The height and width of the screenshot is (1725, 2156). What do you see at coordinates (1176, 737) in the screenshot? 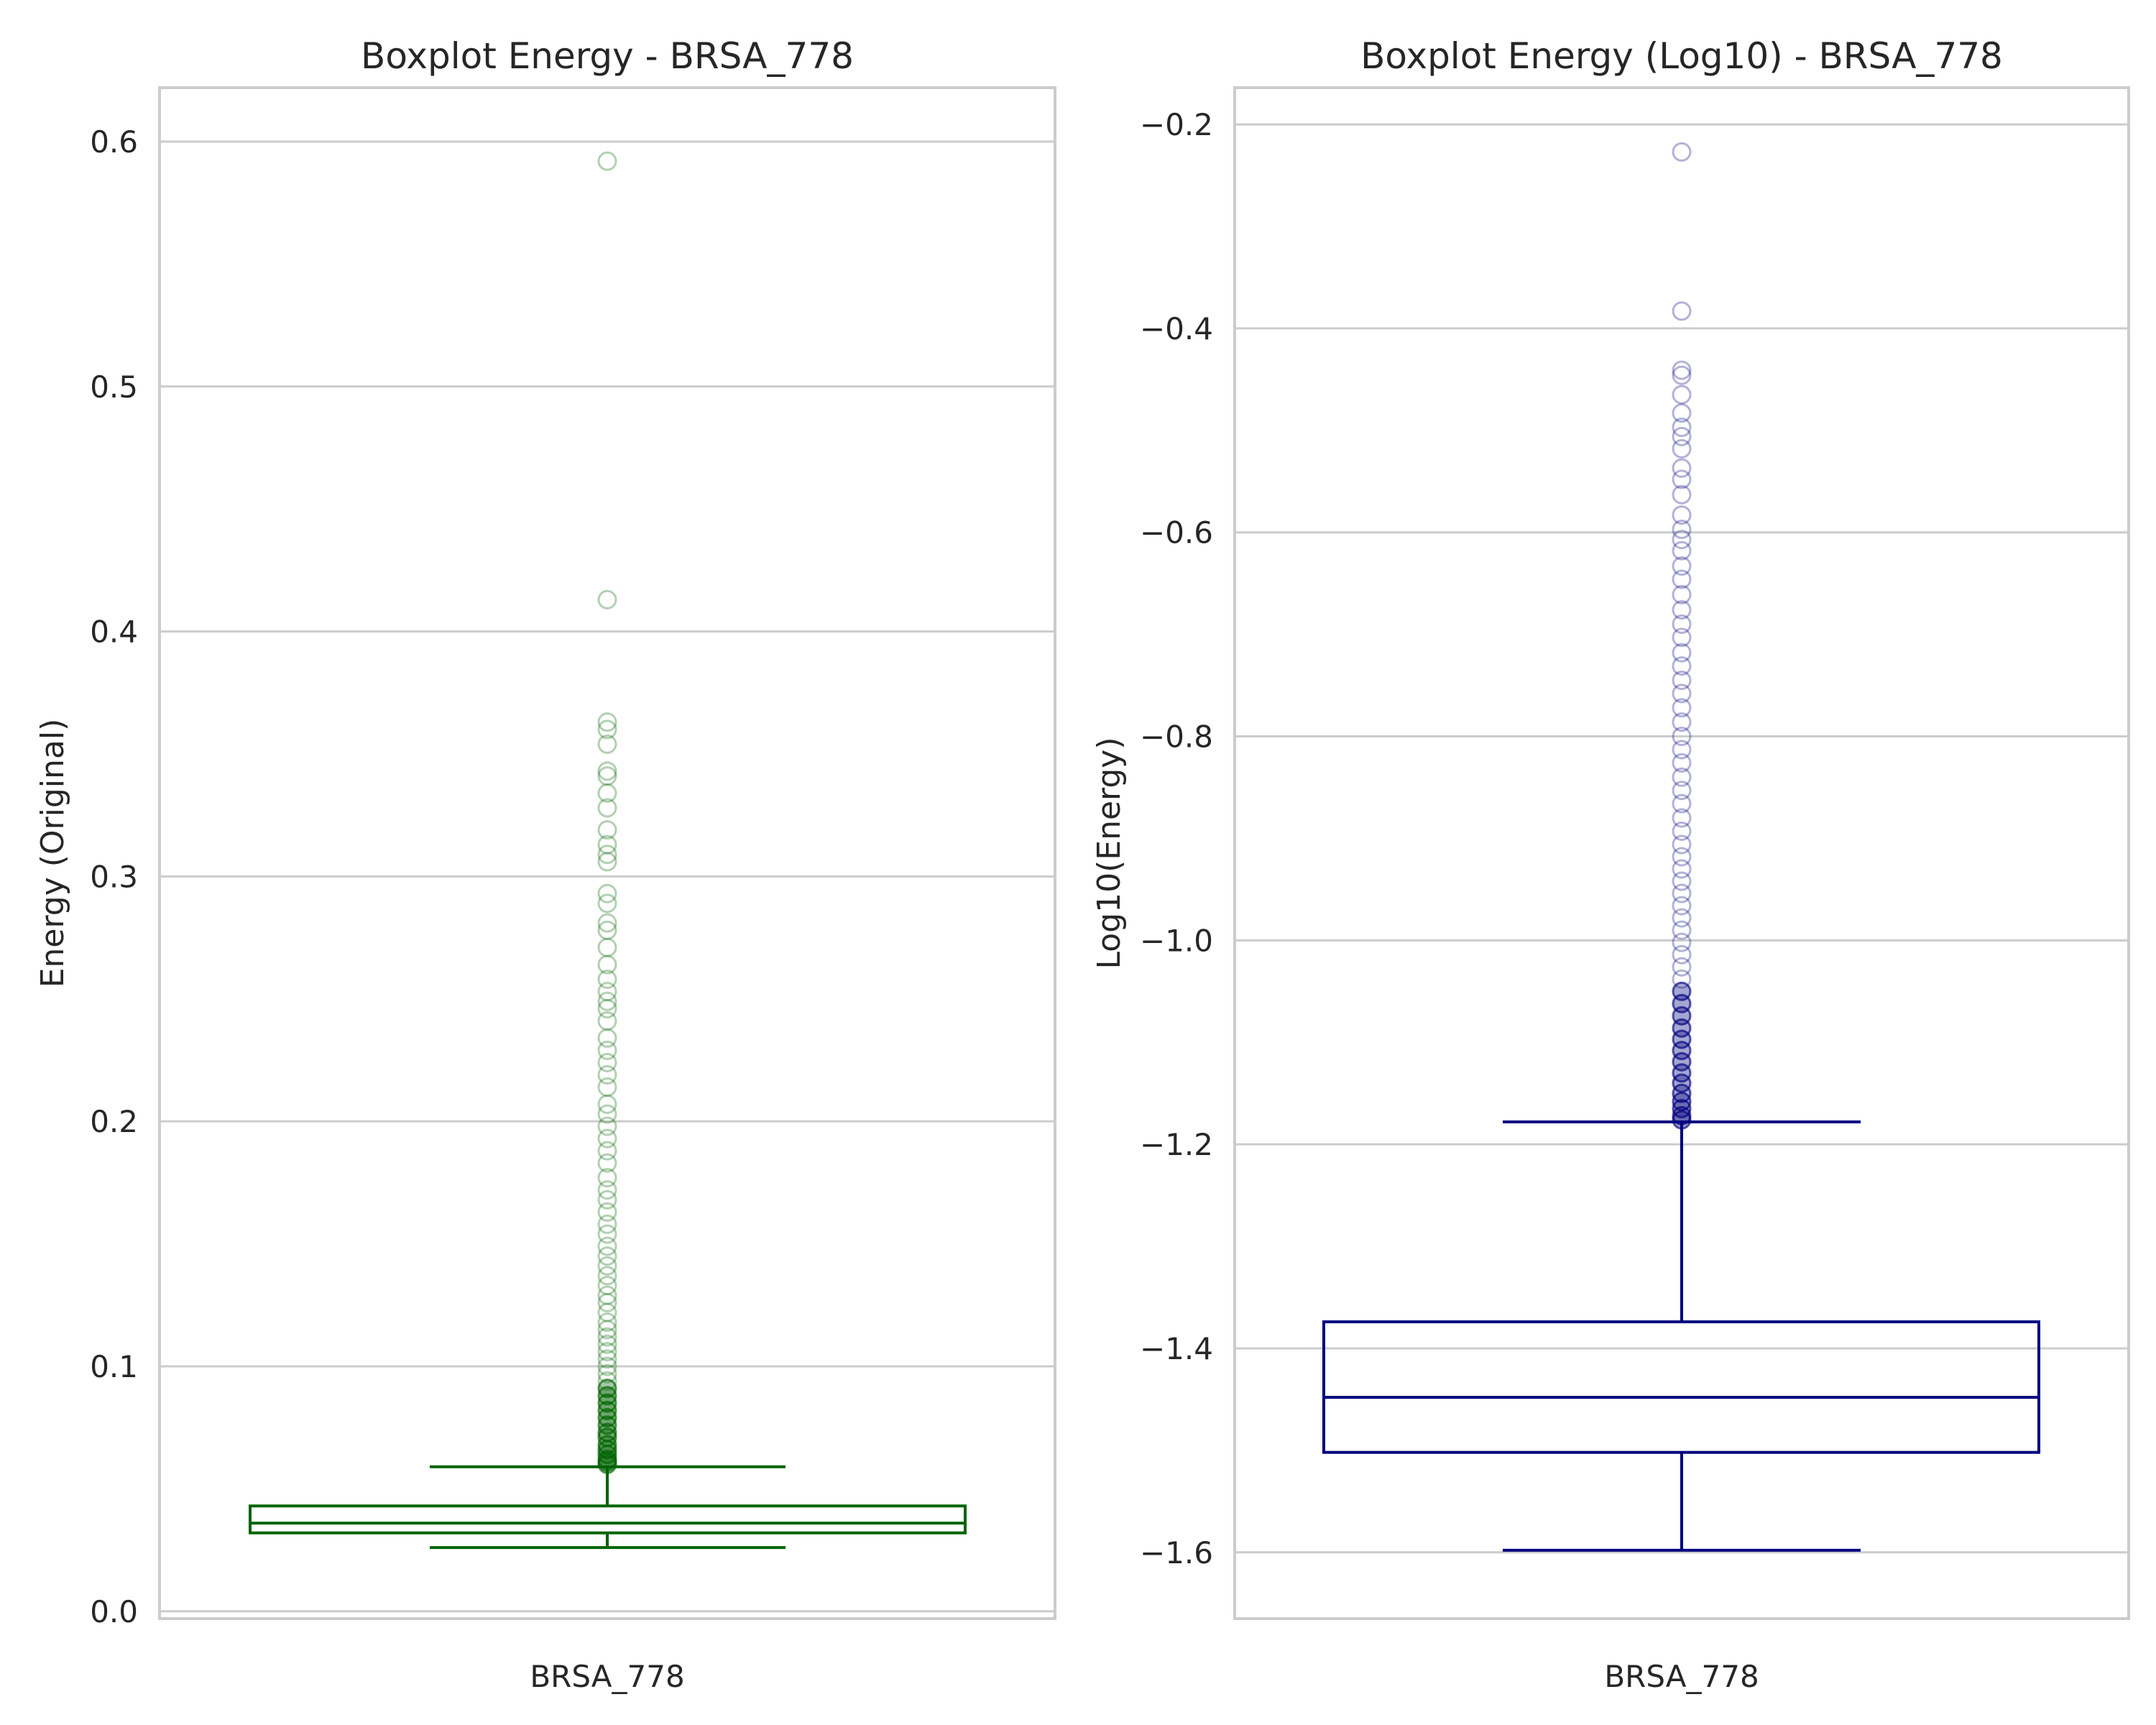
I see `y-tick-label: −0.8` at bounding box center [1176, 737].